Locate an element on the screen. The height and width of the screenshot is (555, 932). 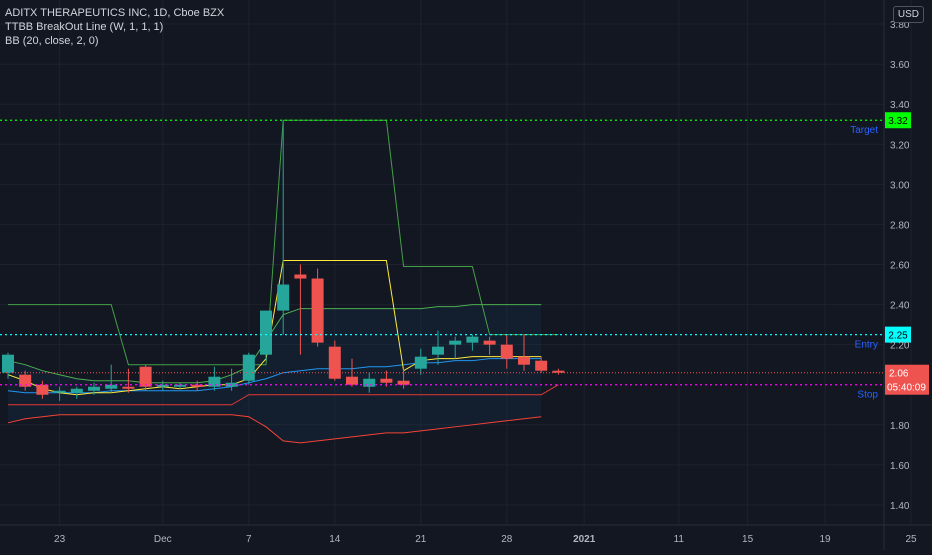
level-value-entry: 2.25 is located at coordinates (898, 336).